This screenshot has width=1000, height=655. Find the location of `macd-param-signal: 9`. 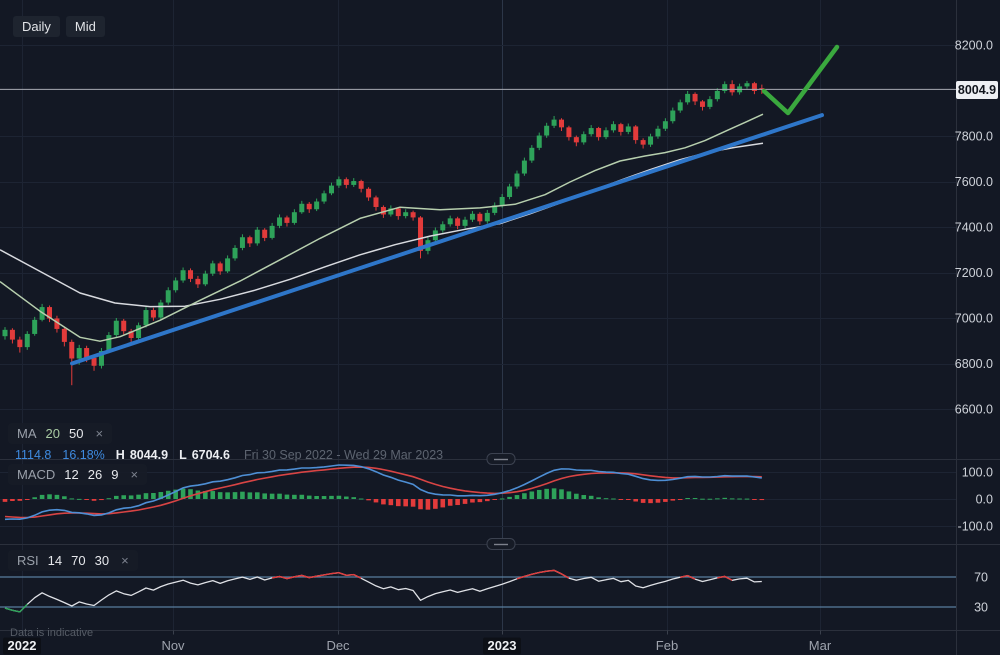

macd-param-signal: 9 is located at coordinates (115, 474).